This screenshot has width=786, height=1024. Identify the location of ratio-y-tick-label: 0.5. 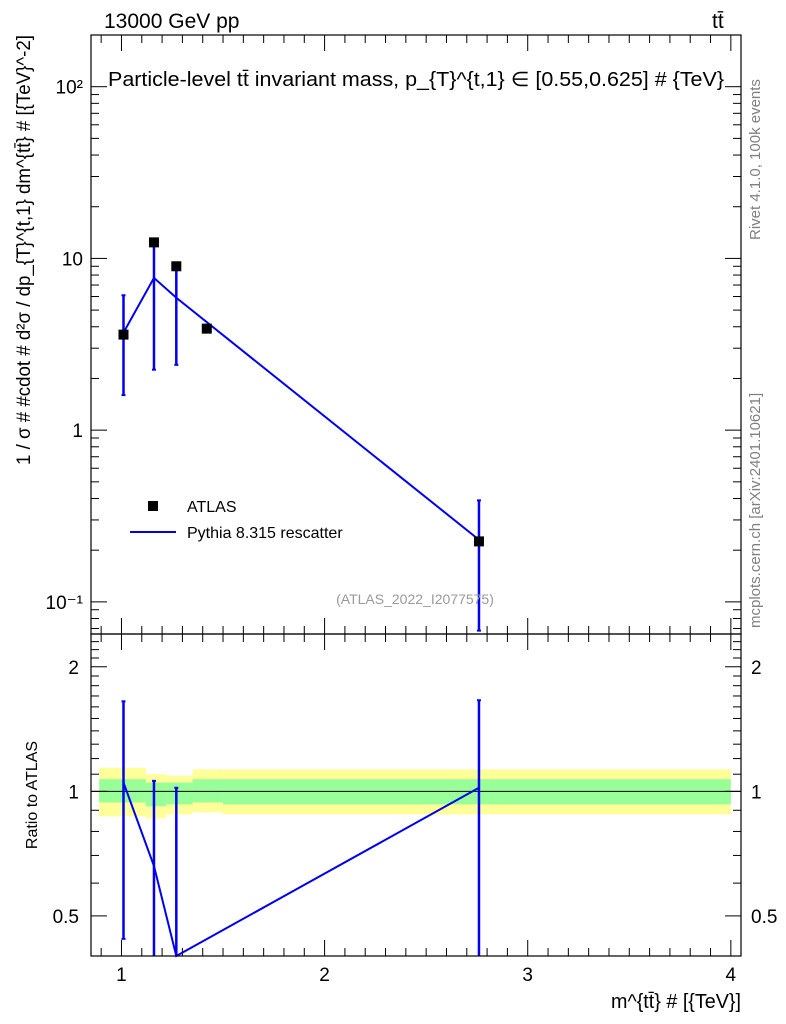
(66, 917).